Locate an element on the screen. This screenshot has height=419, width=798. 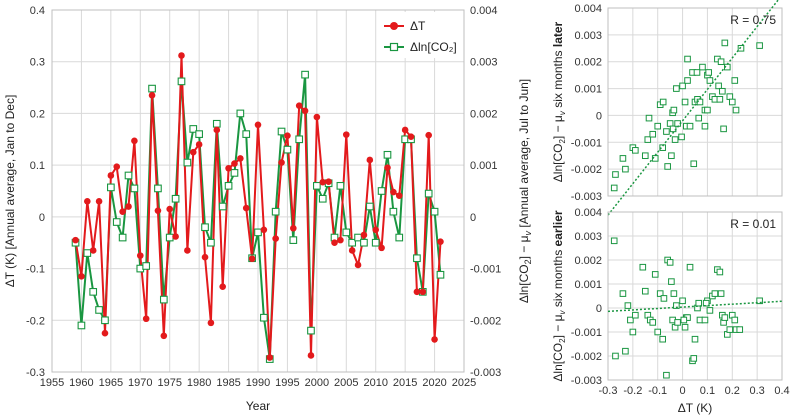
main-left-y-tick-label: 0.3 is located at coordinates (37, 63).